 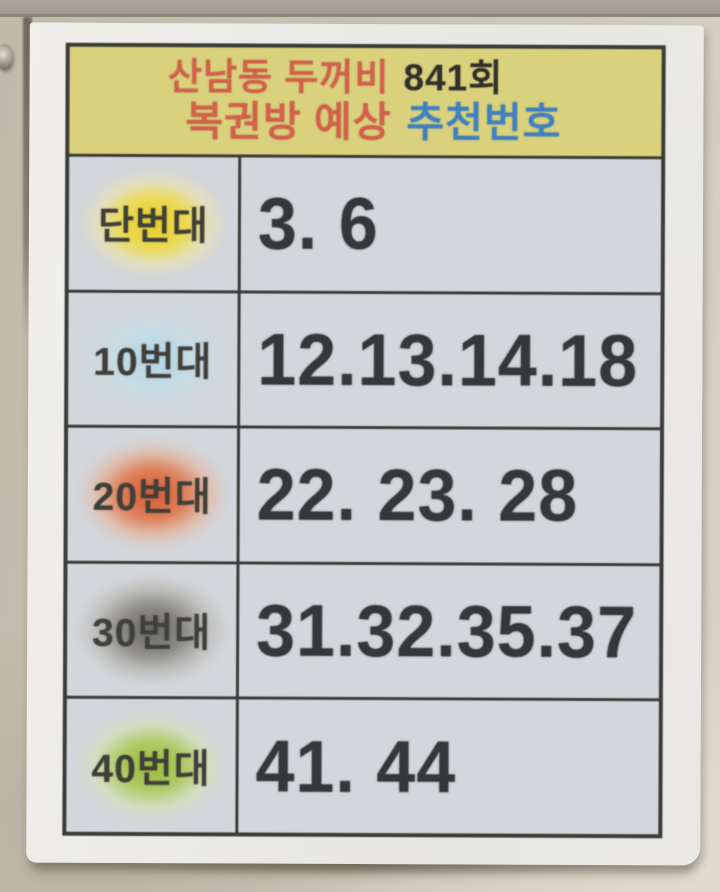 What do you see at coordinates (447, 631) in the screenshot?
I see `row-numbers: 31.32.35.37` at bounding box center [447, 631].